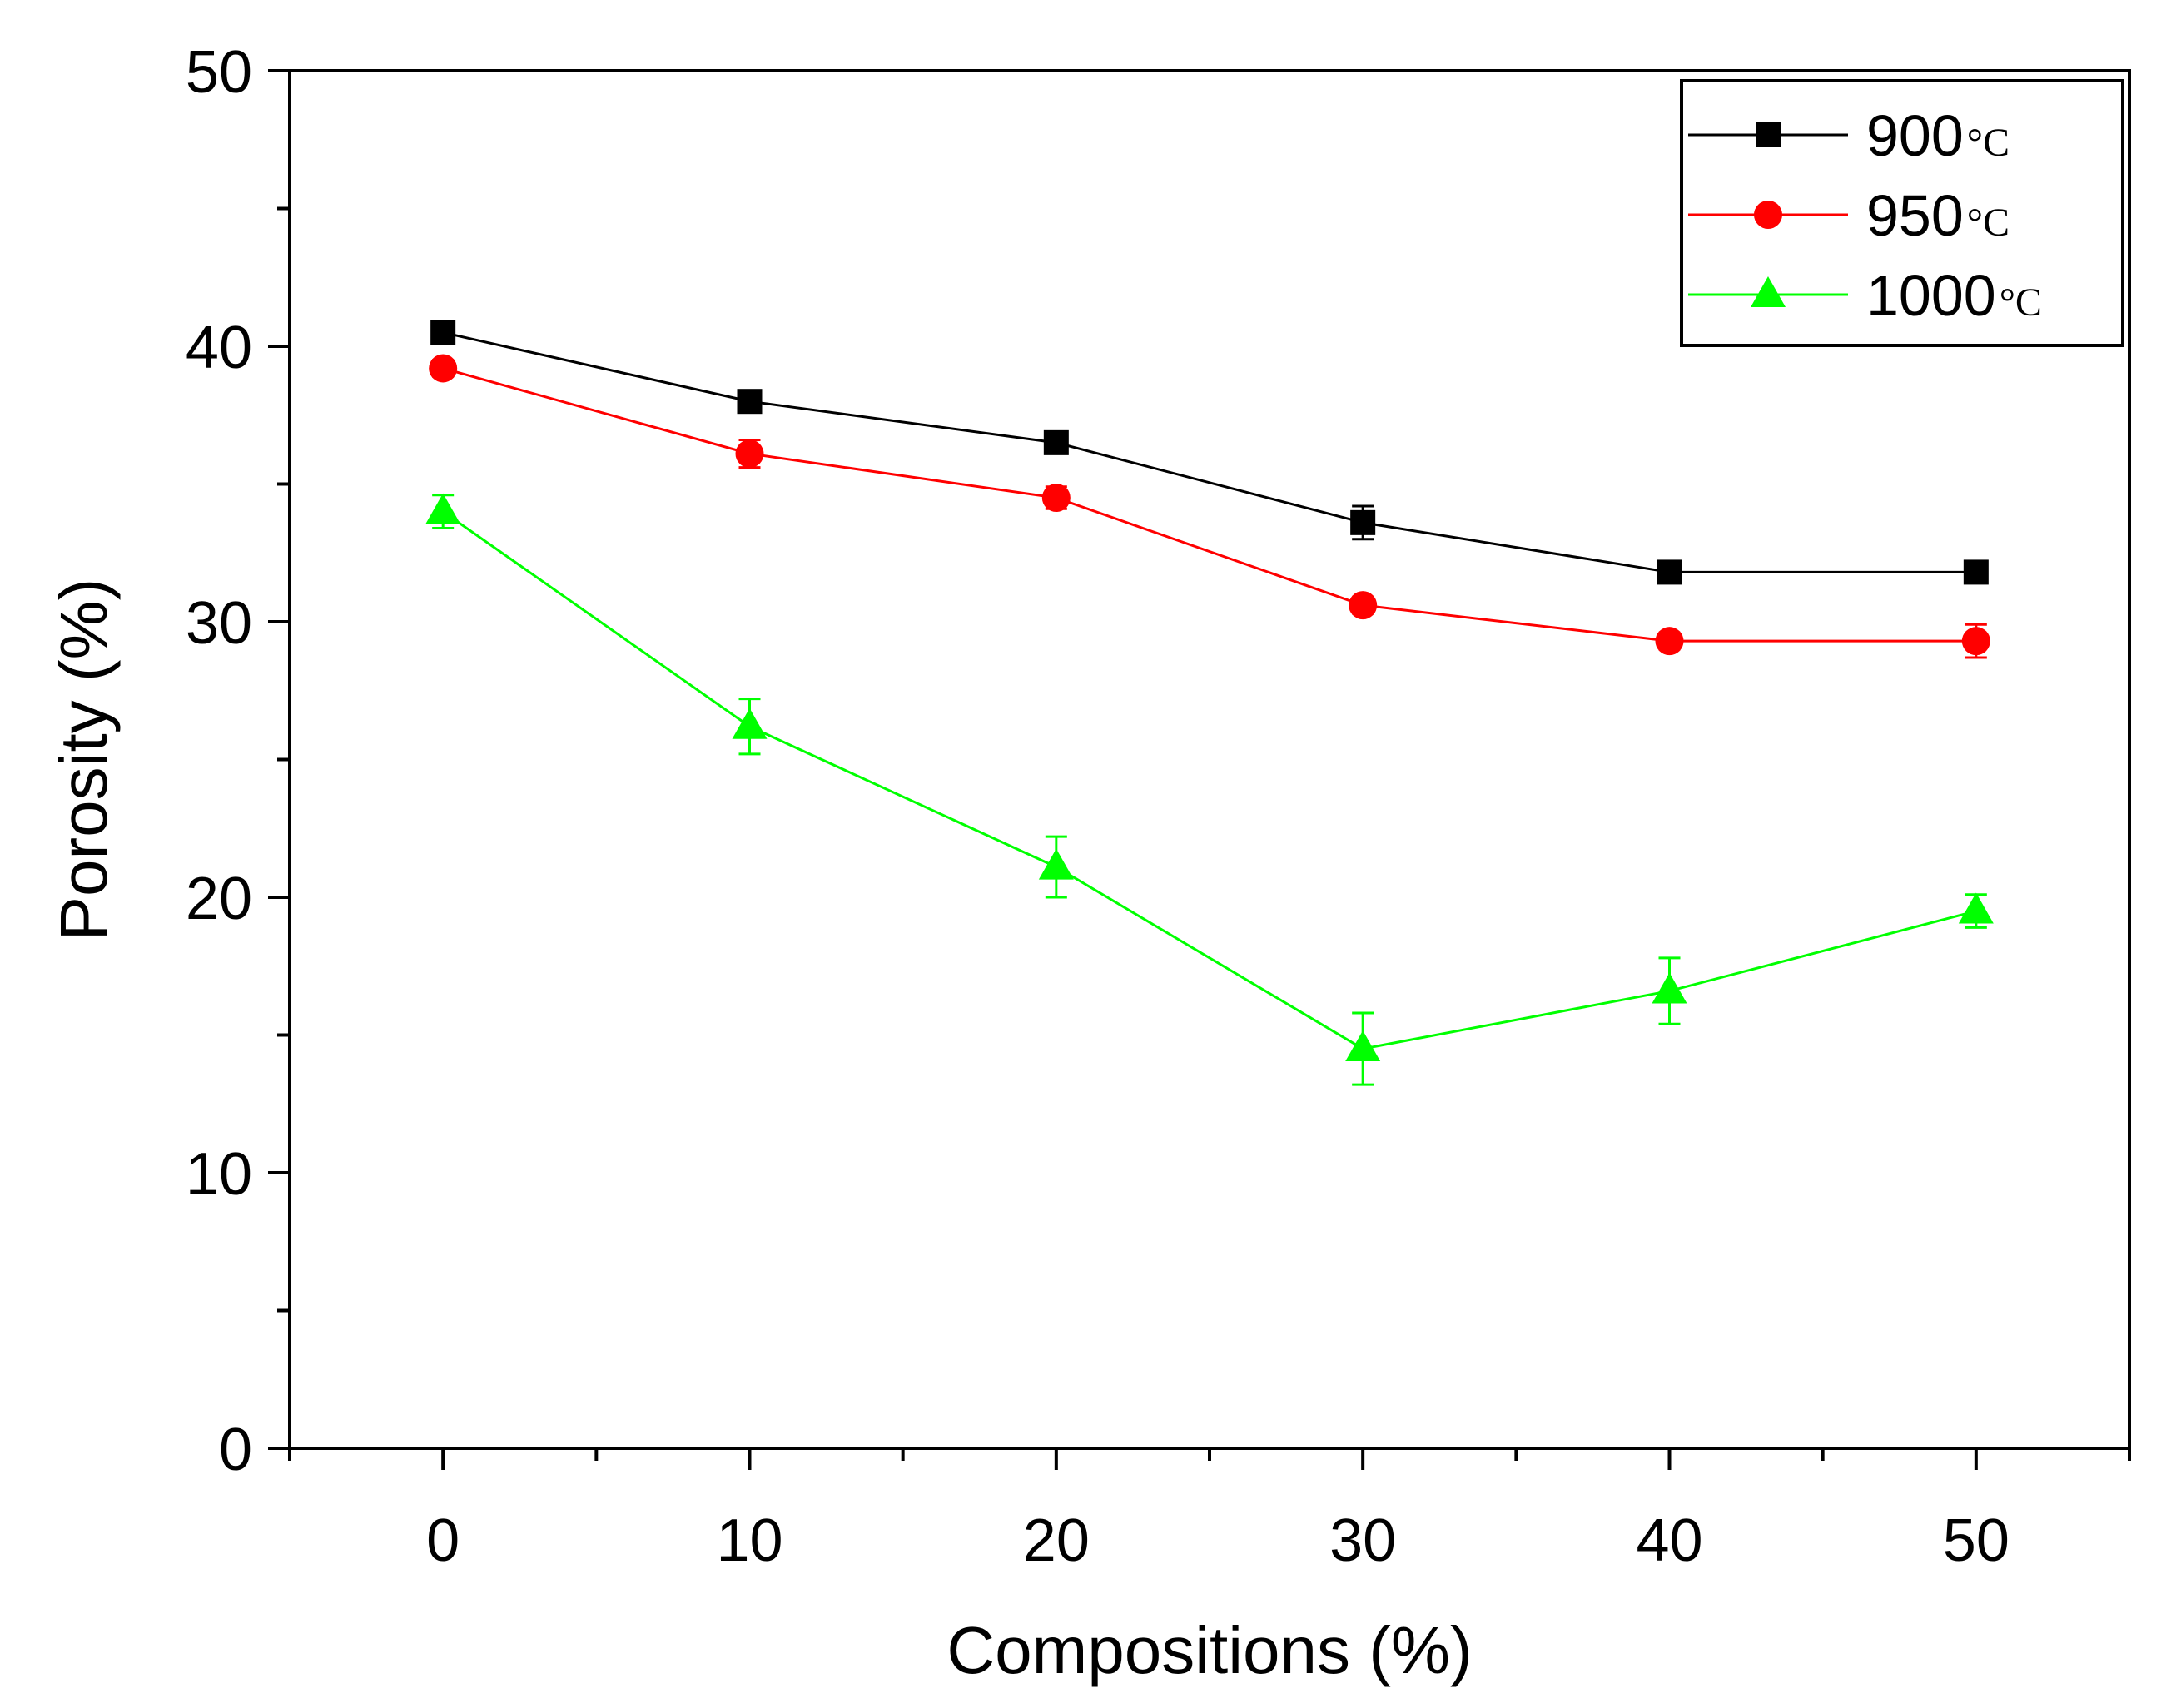 The width and height of the screenshot is (2171, 1708). I want to click on y-tick-label: 20, so click(219, 899).